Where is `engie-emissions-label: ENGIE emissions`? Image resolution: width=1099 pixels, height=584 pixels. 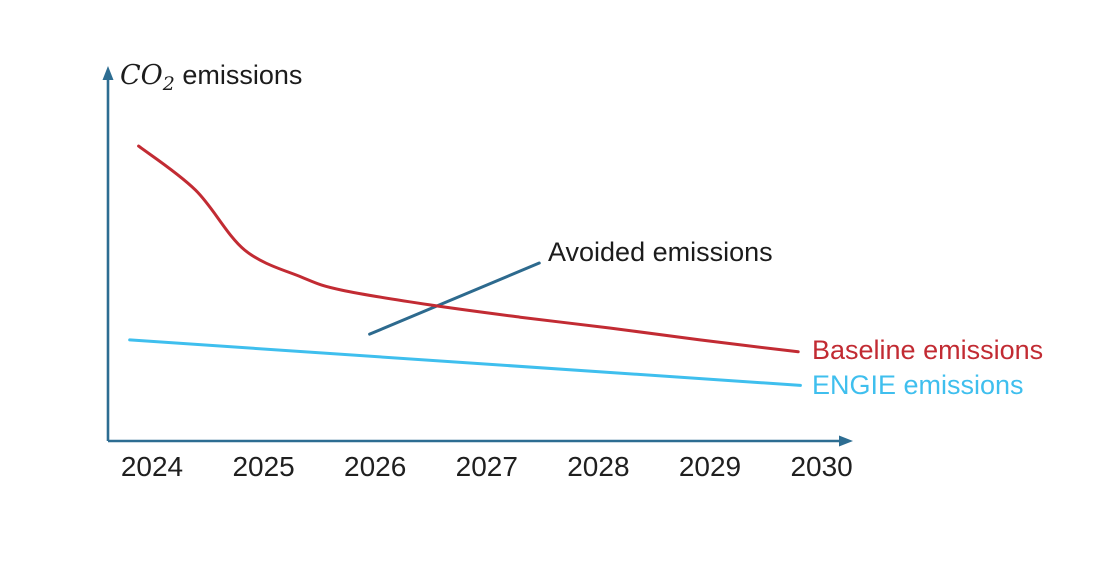
engie-emissions-label: ENGIE emissions is located at coordinates (918, 385).